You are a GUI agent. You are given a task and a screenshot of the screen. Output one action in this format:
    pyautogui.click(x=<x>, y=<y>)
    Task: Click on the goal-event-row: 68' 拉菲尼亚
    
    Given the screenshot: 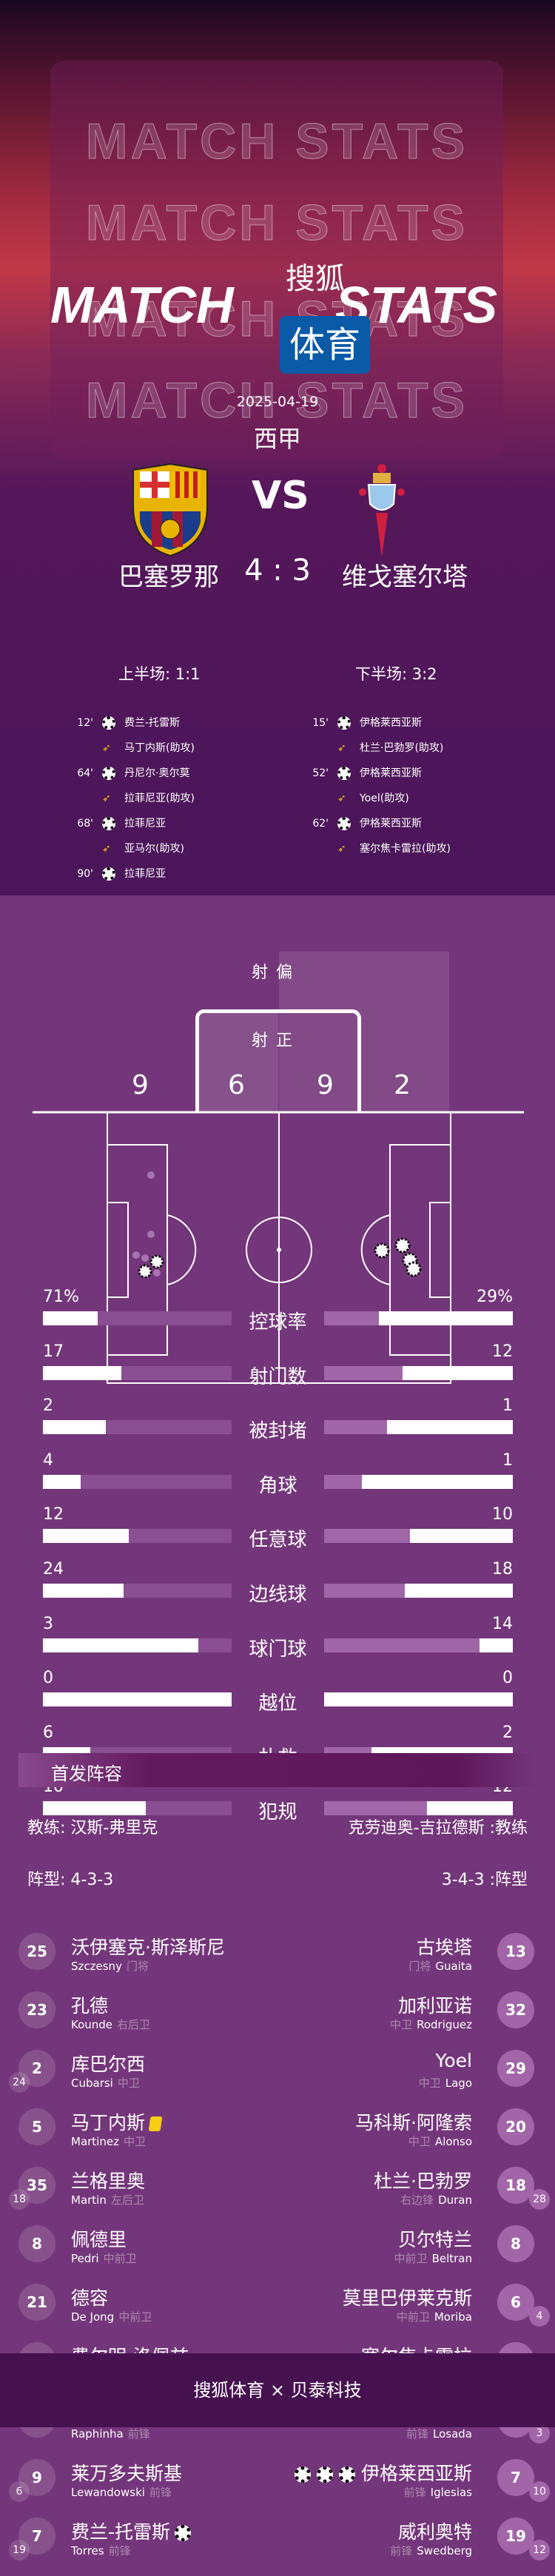 What is the action you would take?
    pyautogui.click(x=131, y=823)
    